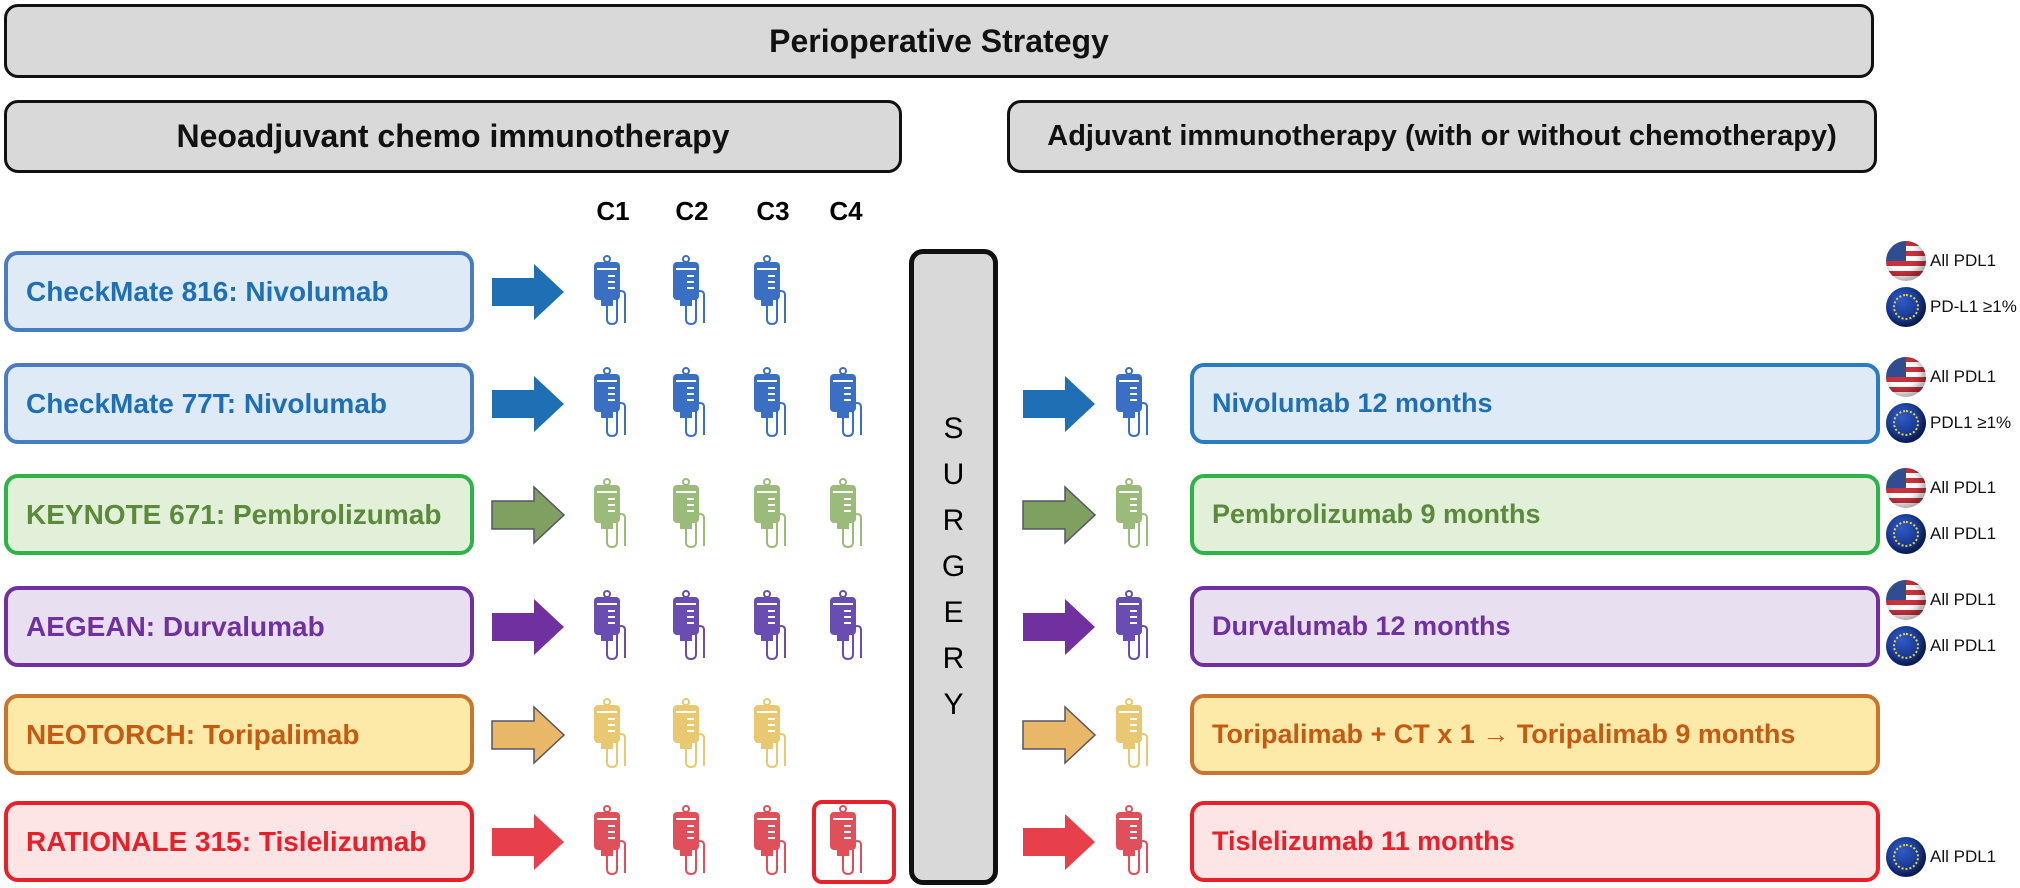 The width and height of the screenshot is (2020, 888). What do you see at coordinates (846, 211) in the screenshot?
I see `cycle-label: C4` at bounding box center [846, 211].